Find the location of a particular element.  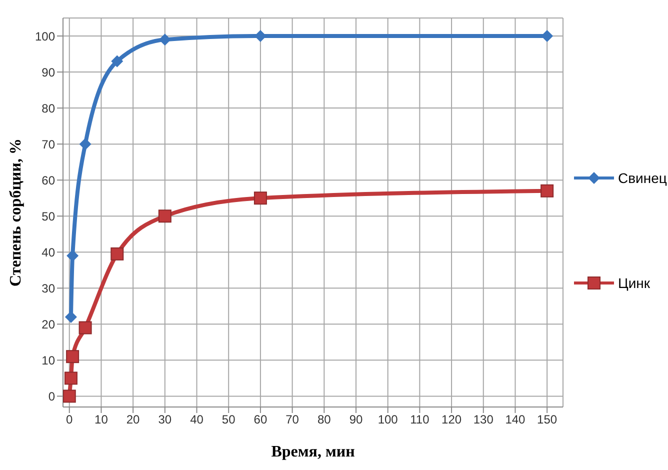

x-tick-label: 30 is located at coordinates (165, 419).